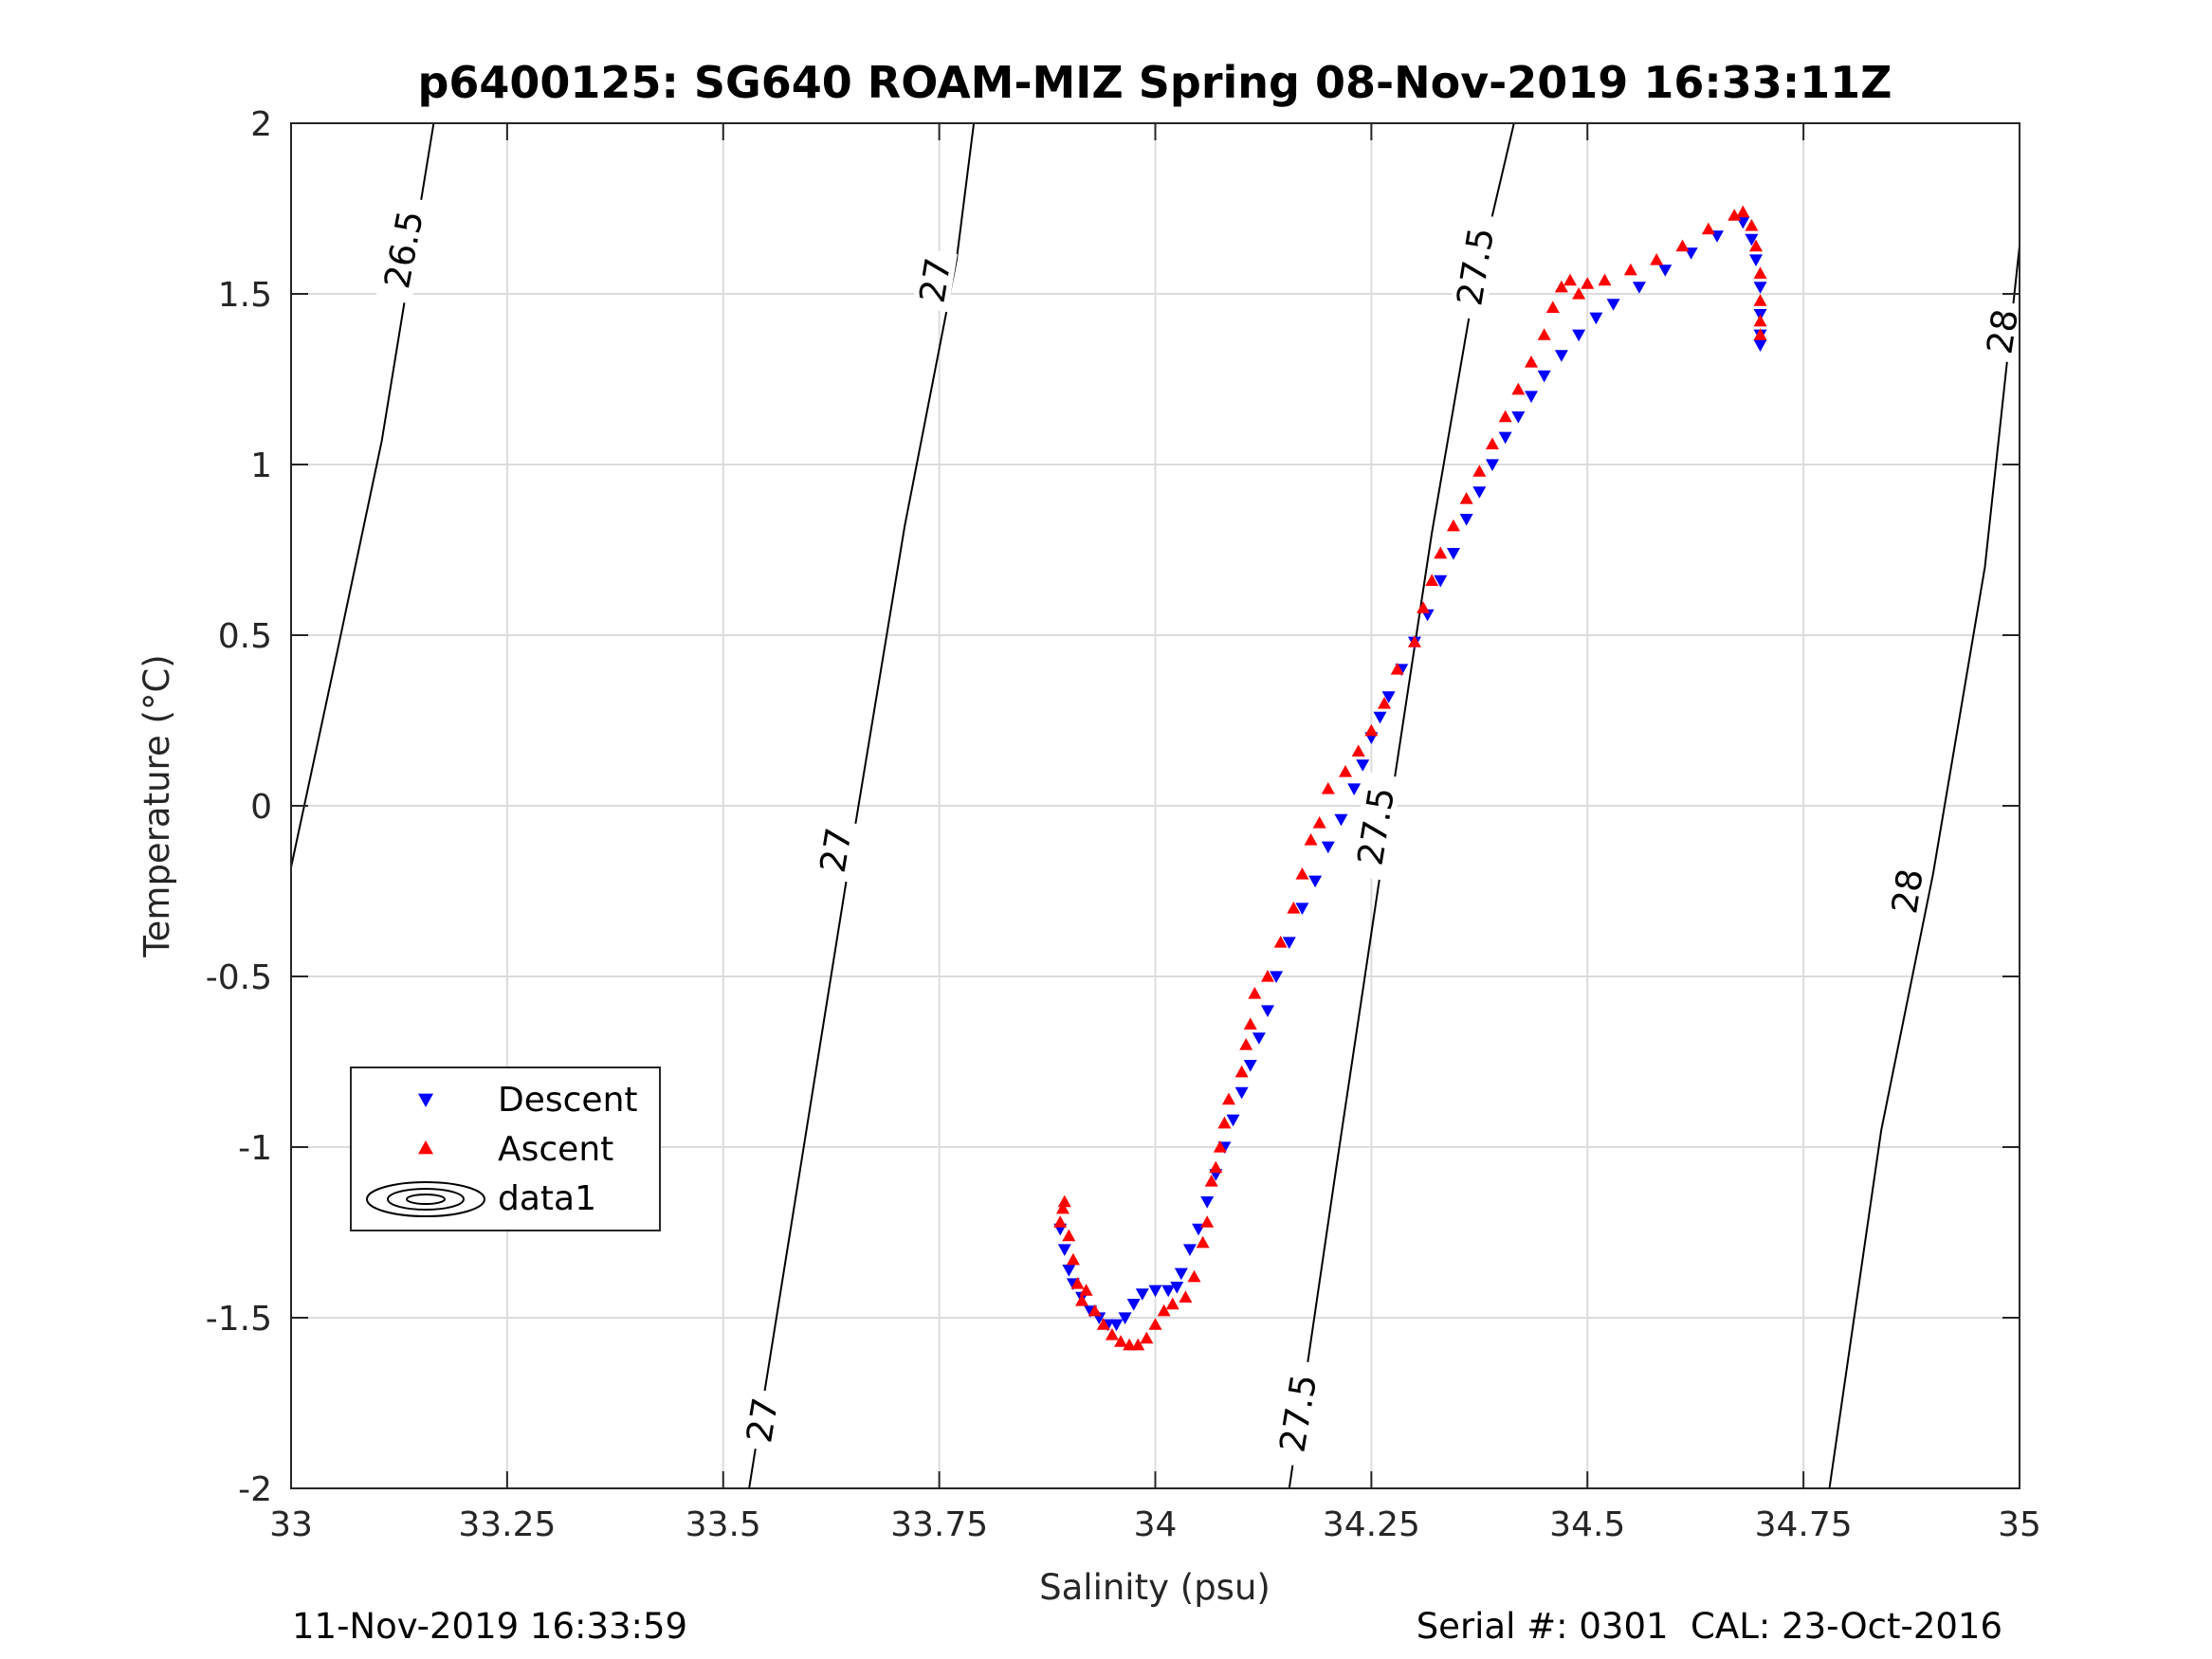 The image size is (2212, 1659). Describe the element at coordinates (939, 1524) in the screenshot. I see `x-tick-label: 33.75` at that location.